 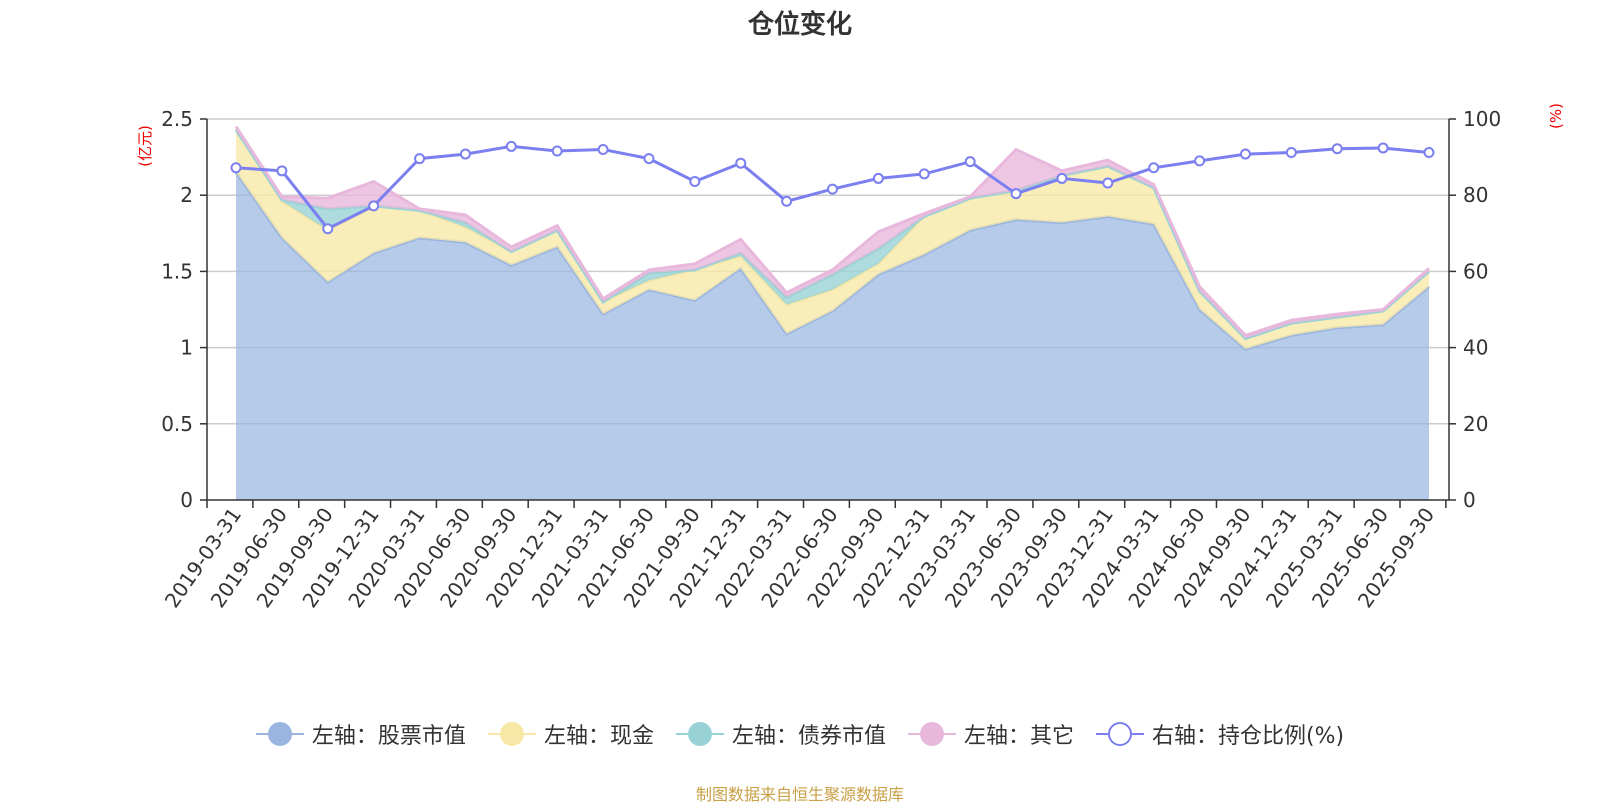 I want to click on legend-item: 右轴：持仓比例(%), so click(x=1220, y=734).